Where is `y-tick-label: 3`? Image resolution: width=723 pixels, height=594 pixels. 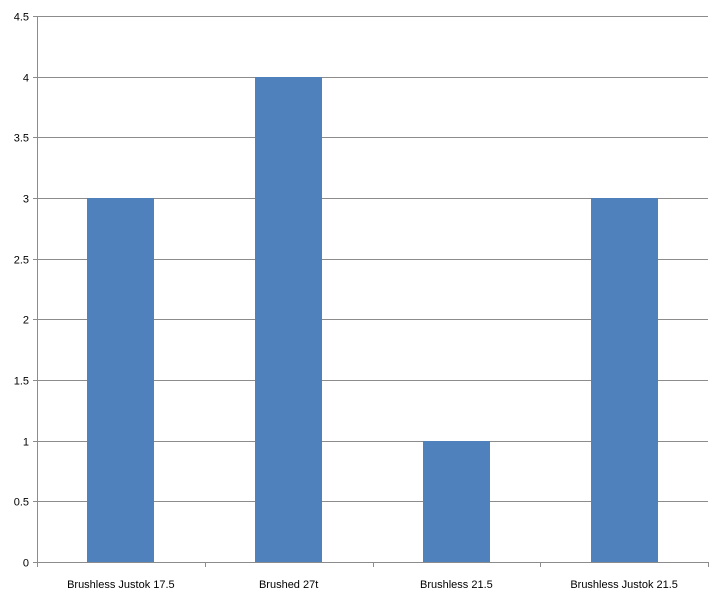 y-tick-label: 3 is located at coordinates (26, 200).